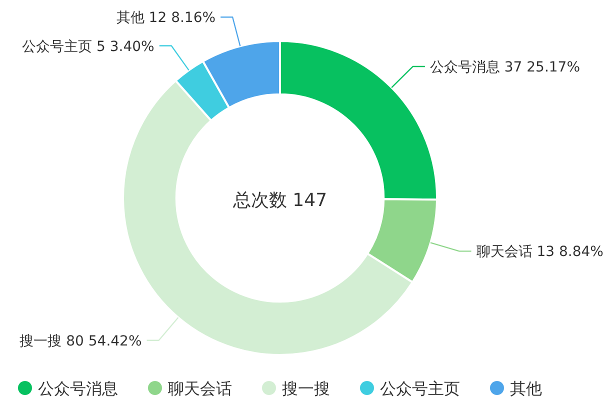 The height and width of the screenshot is (404, 616). What do you see at coordinates (88, 46) in the screenshot?
I see `slice-label: 公众号主页 5 3.40%` at bounding box center [88, 46].